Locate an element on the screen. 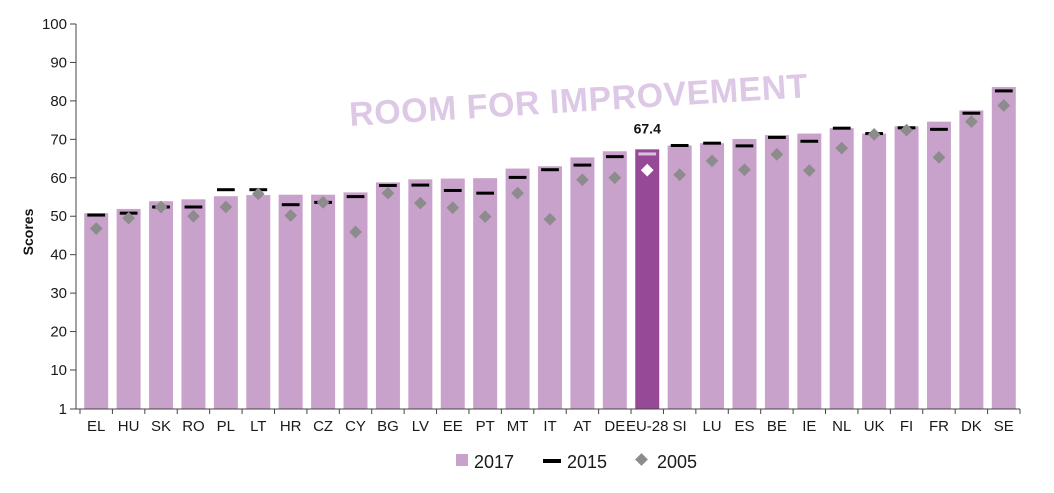 This screenshot has width=1054, height=493. x-tick-label: BE is located at coordinates (777, 426).